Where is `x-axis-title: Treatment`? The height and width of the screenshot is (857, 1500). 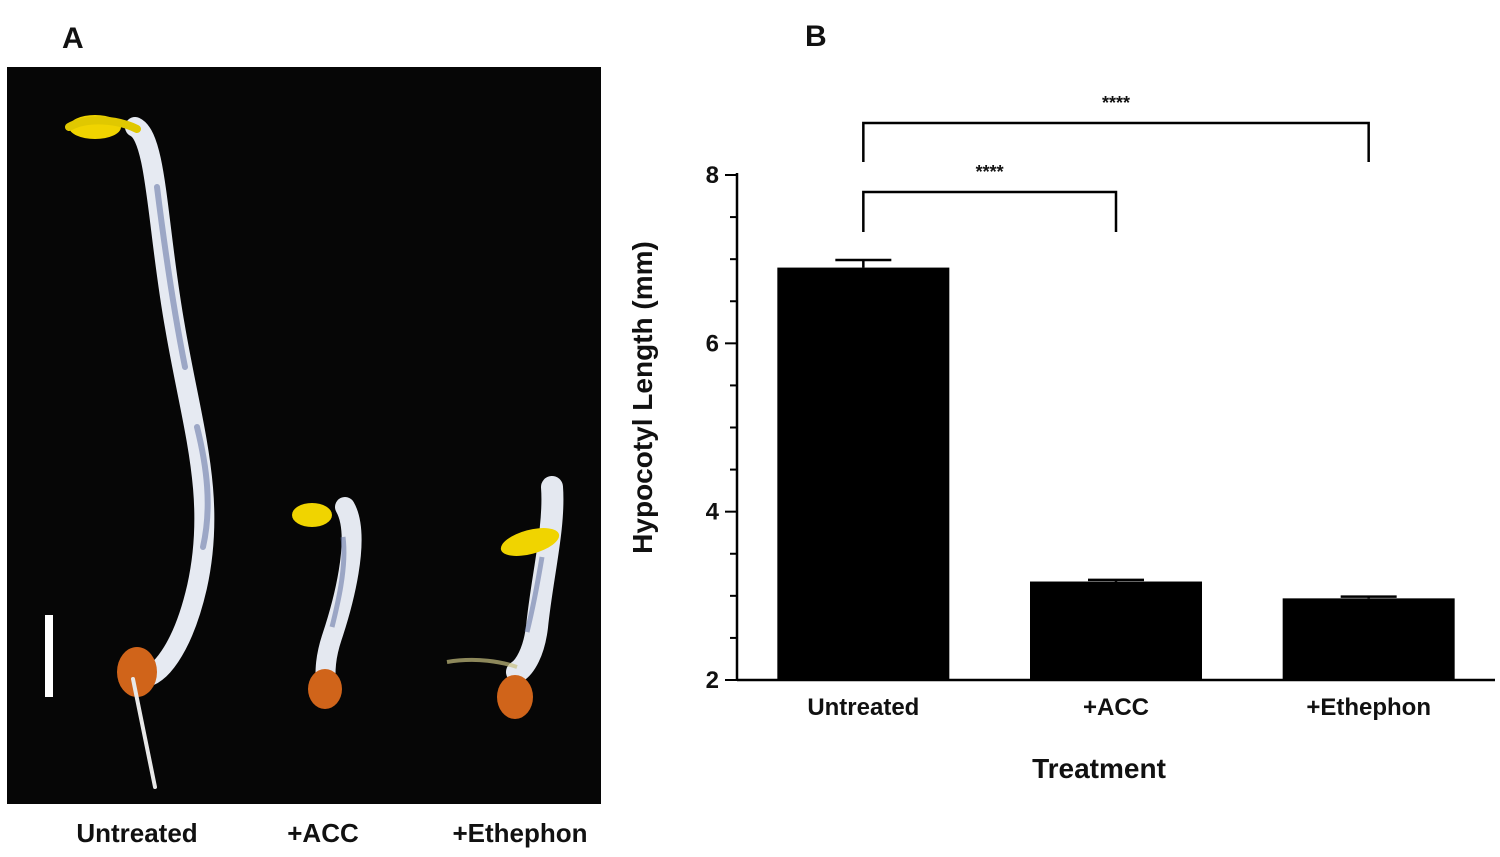 x-axis-title: Treatment is located at coordinates (1099, 768).